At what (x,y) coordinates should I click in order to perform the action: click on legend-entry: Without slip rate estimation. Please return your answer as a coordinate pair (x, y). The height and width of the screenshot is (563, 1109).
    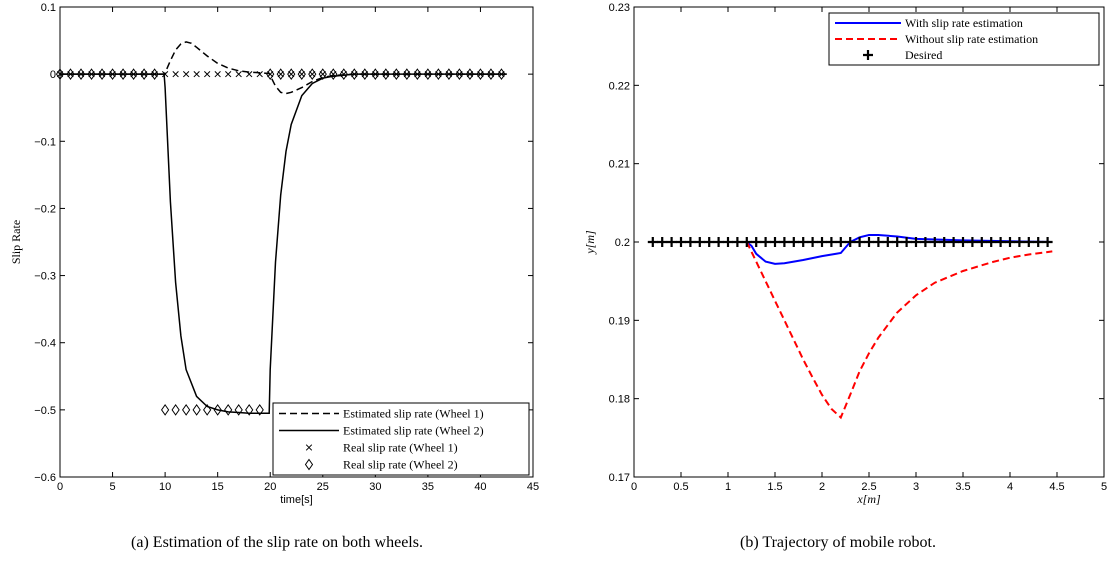
    Looking at the image, I should click on (936, 39).